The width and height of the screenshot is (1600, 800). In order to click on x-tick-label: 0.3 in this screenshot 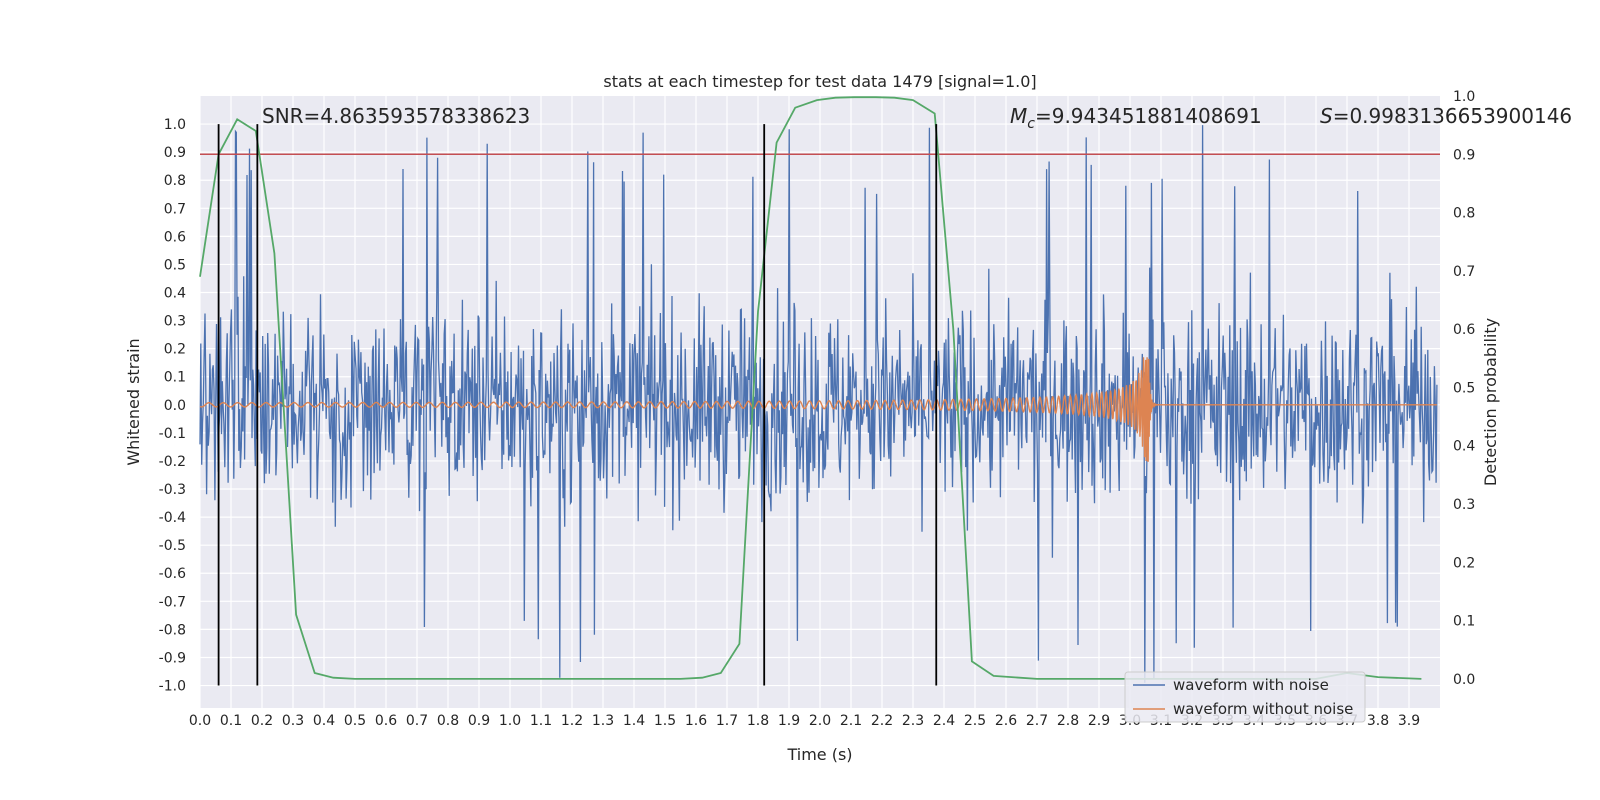, I will do `click(293, 721)`.